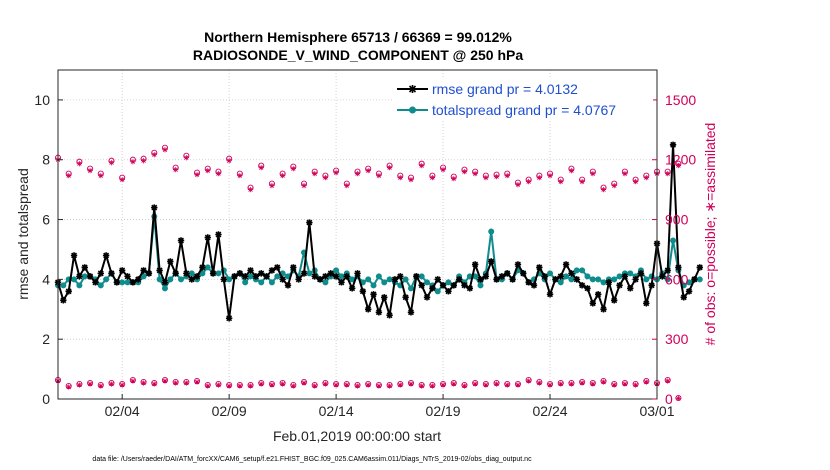 This screenshot has width=830, height=470. Describe the element at coordinates (656, 411) in the screenshot. I see `x-tick-label-5: 03/01` at that location.